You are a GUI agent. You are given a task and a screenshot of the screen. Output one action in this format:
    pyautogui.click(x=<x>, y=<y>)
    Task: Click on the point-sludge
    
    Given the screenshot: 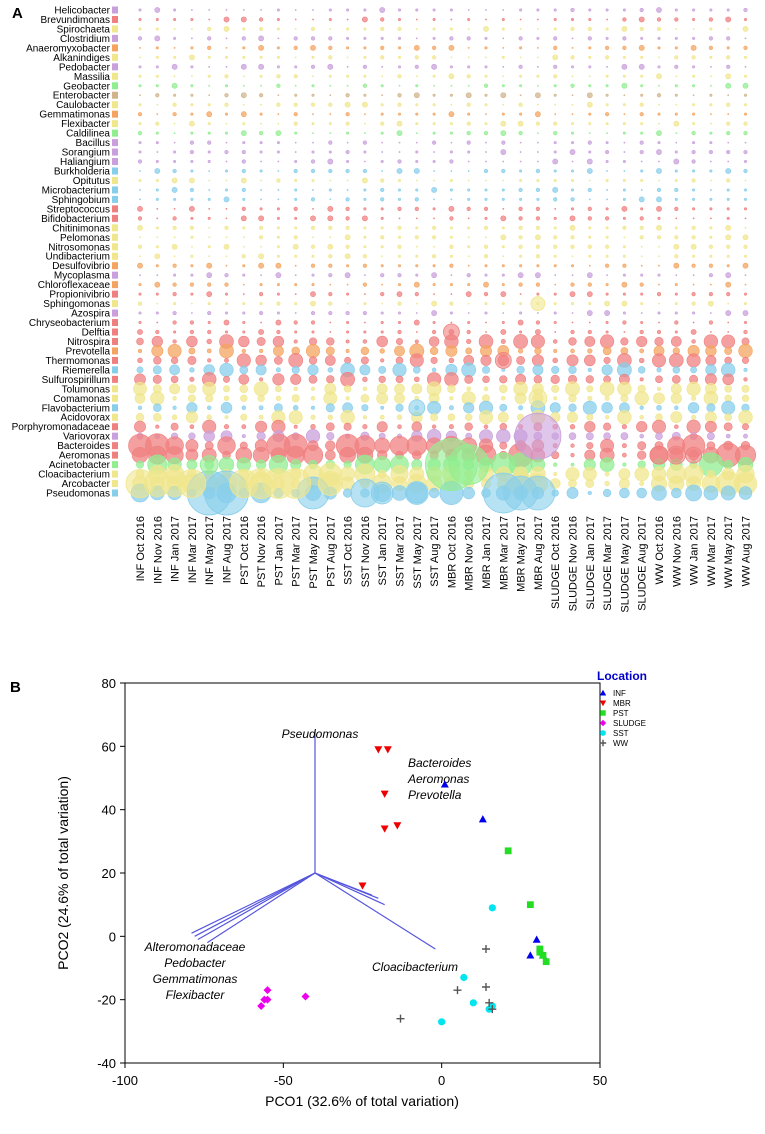 What is the action you would take?
    pyautogui.click(x=261, y=1006)
    